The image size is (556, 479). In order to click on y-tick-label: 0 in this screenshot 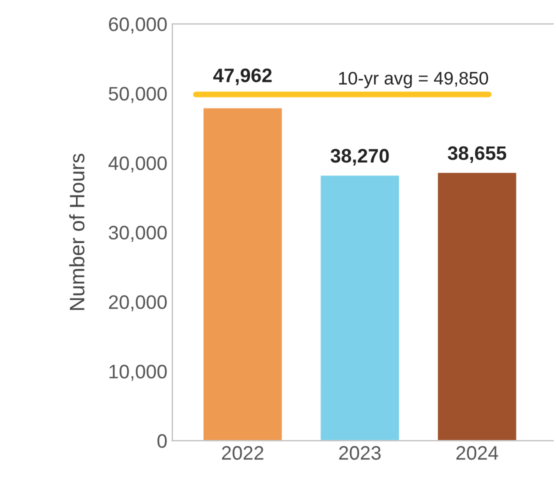, I will do `click(162, 441)`.